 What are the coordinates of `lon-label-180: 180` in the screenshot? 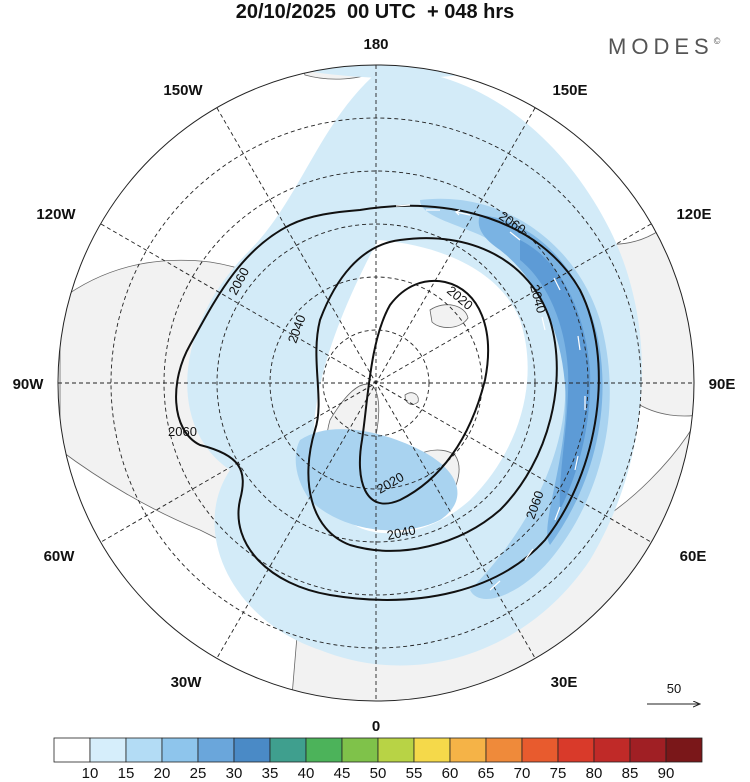 It's located at (375, 44).